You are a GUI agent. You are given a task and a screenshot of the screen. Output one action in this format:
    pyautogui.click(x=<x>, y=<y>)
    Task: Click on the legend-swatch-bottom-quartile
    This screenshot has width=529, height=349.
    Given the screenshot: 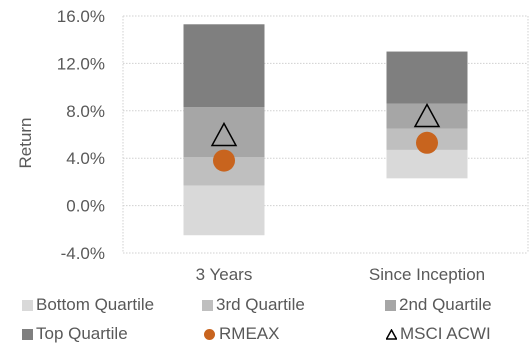 What is the action you would take?
    pyautogui.click(x=27, y=305)
    